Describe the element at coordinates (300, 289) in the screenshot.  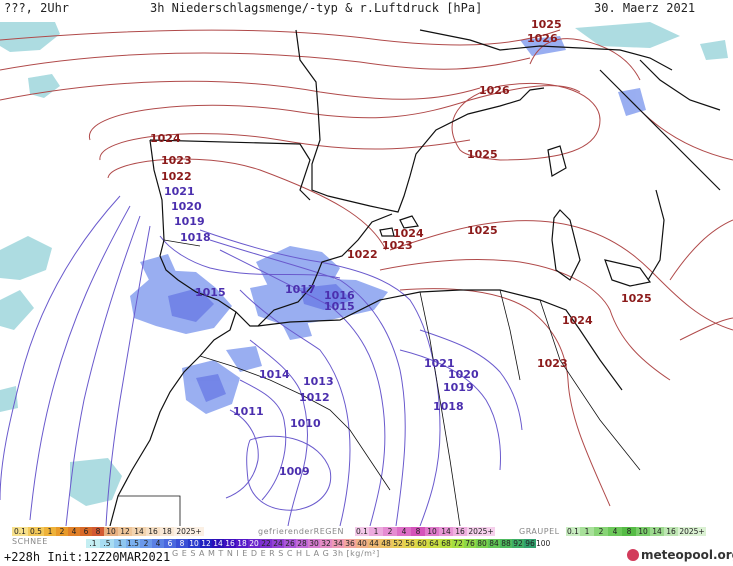
I see `isobar-label: 1017` at that location.